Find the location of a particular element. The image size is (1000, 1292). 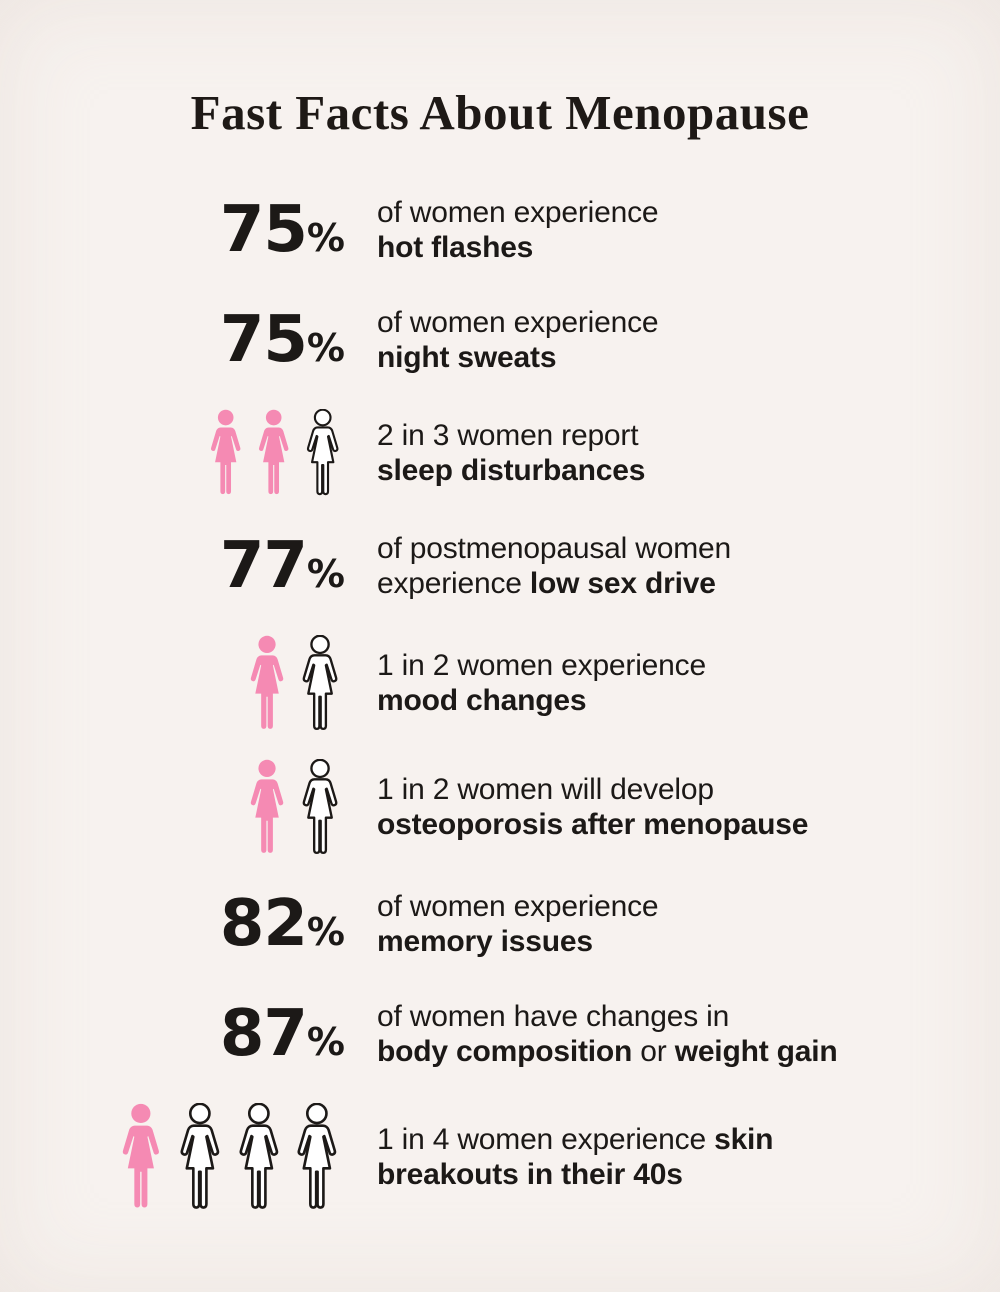

fact-row-night-sweats: 75% of women experience night sweats is located at coordinates (500, 340).